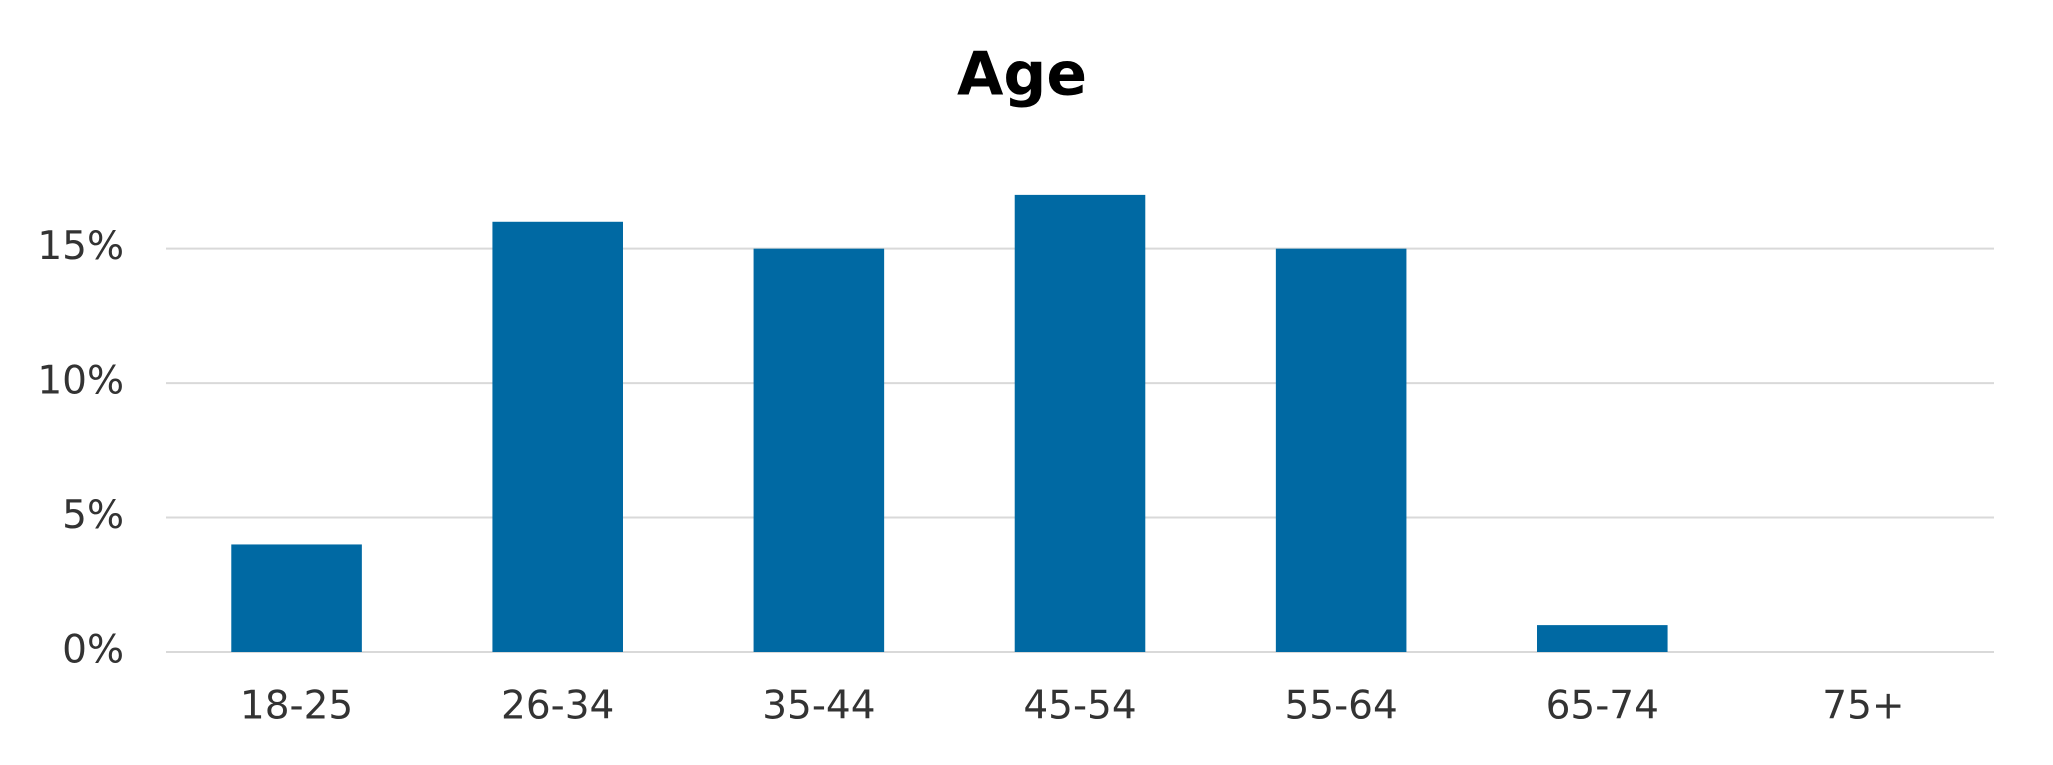 The image size is (2053, 765). What do you see at coordinates (1863, 706) in the screenshot?
I see `x-tick-label: 75+` at bounding box center [1863, 706].